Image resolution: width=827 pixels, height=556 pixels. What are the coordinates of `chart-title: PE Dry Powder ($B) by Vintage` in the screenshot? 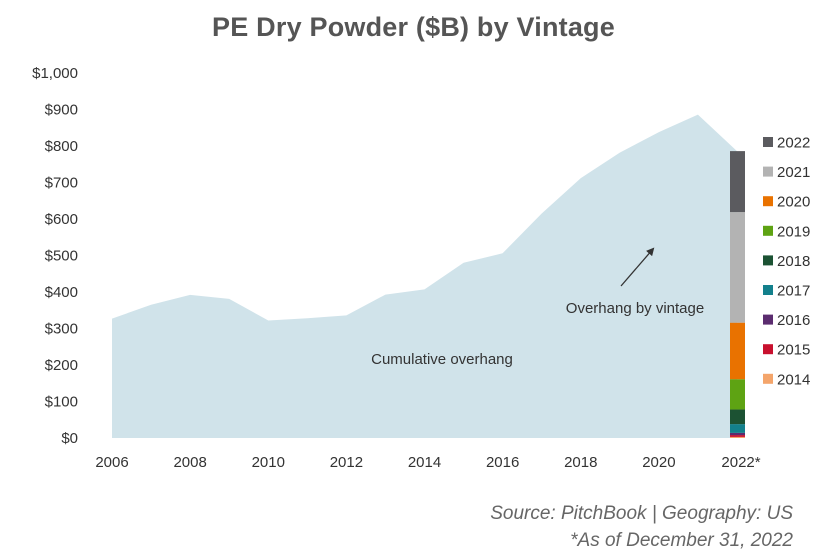 It's located at (413, 27).